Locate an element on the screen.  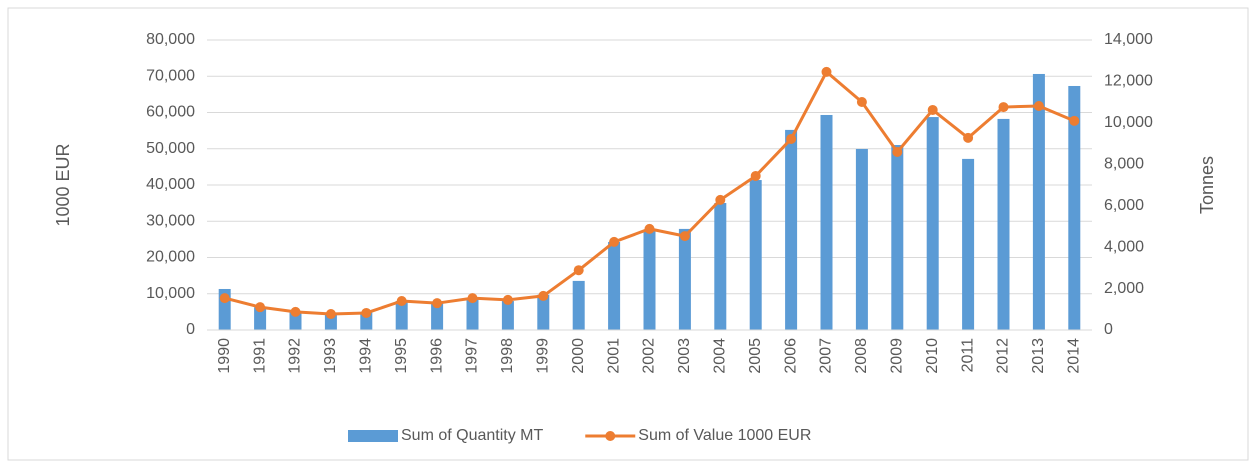
y2-tick-label: 12,000 is located at coordinates (1128, 81).